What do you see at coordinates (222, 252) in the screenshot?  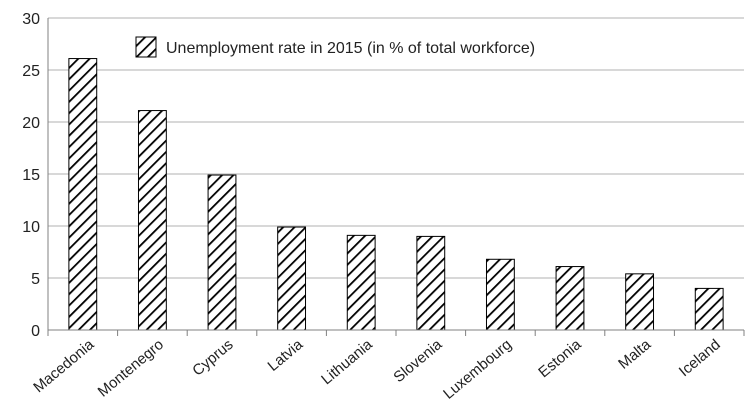 I see `bar-cyprus` at bounding box center [222, 252].